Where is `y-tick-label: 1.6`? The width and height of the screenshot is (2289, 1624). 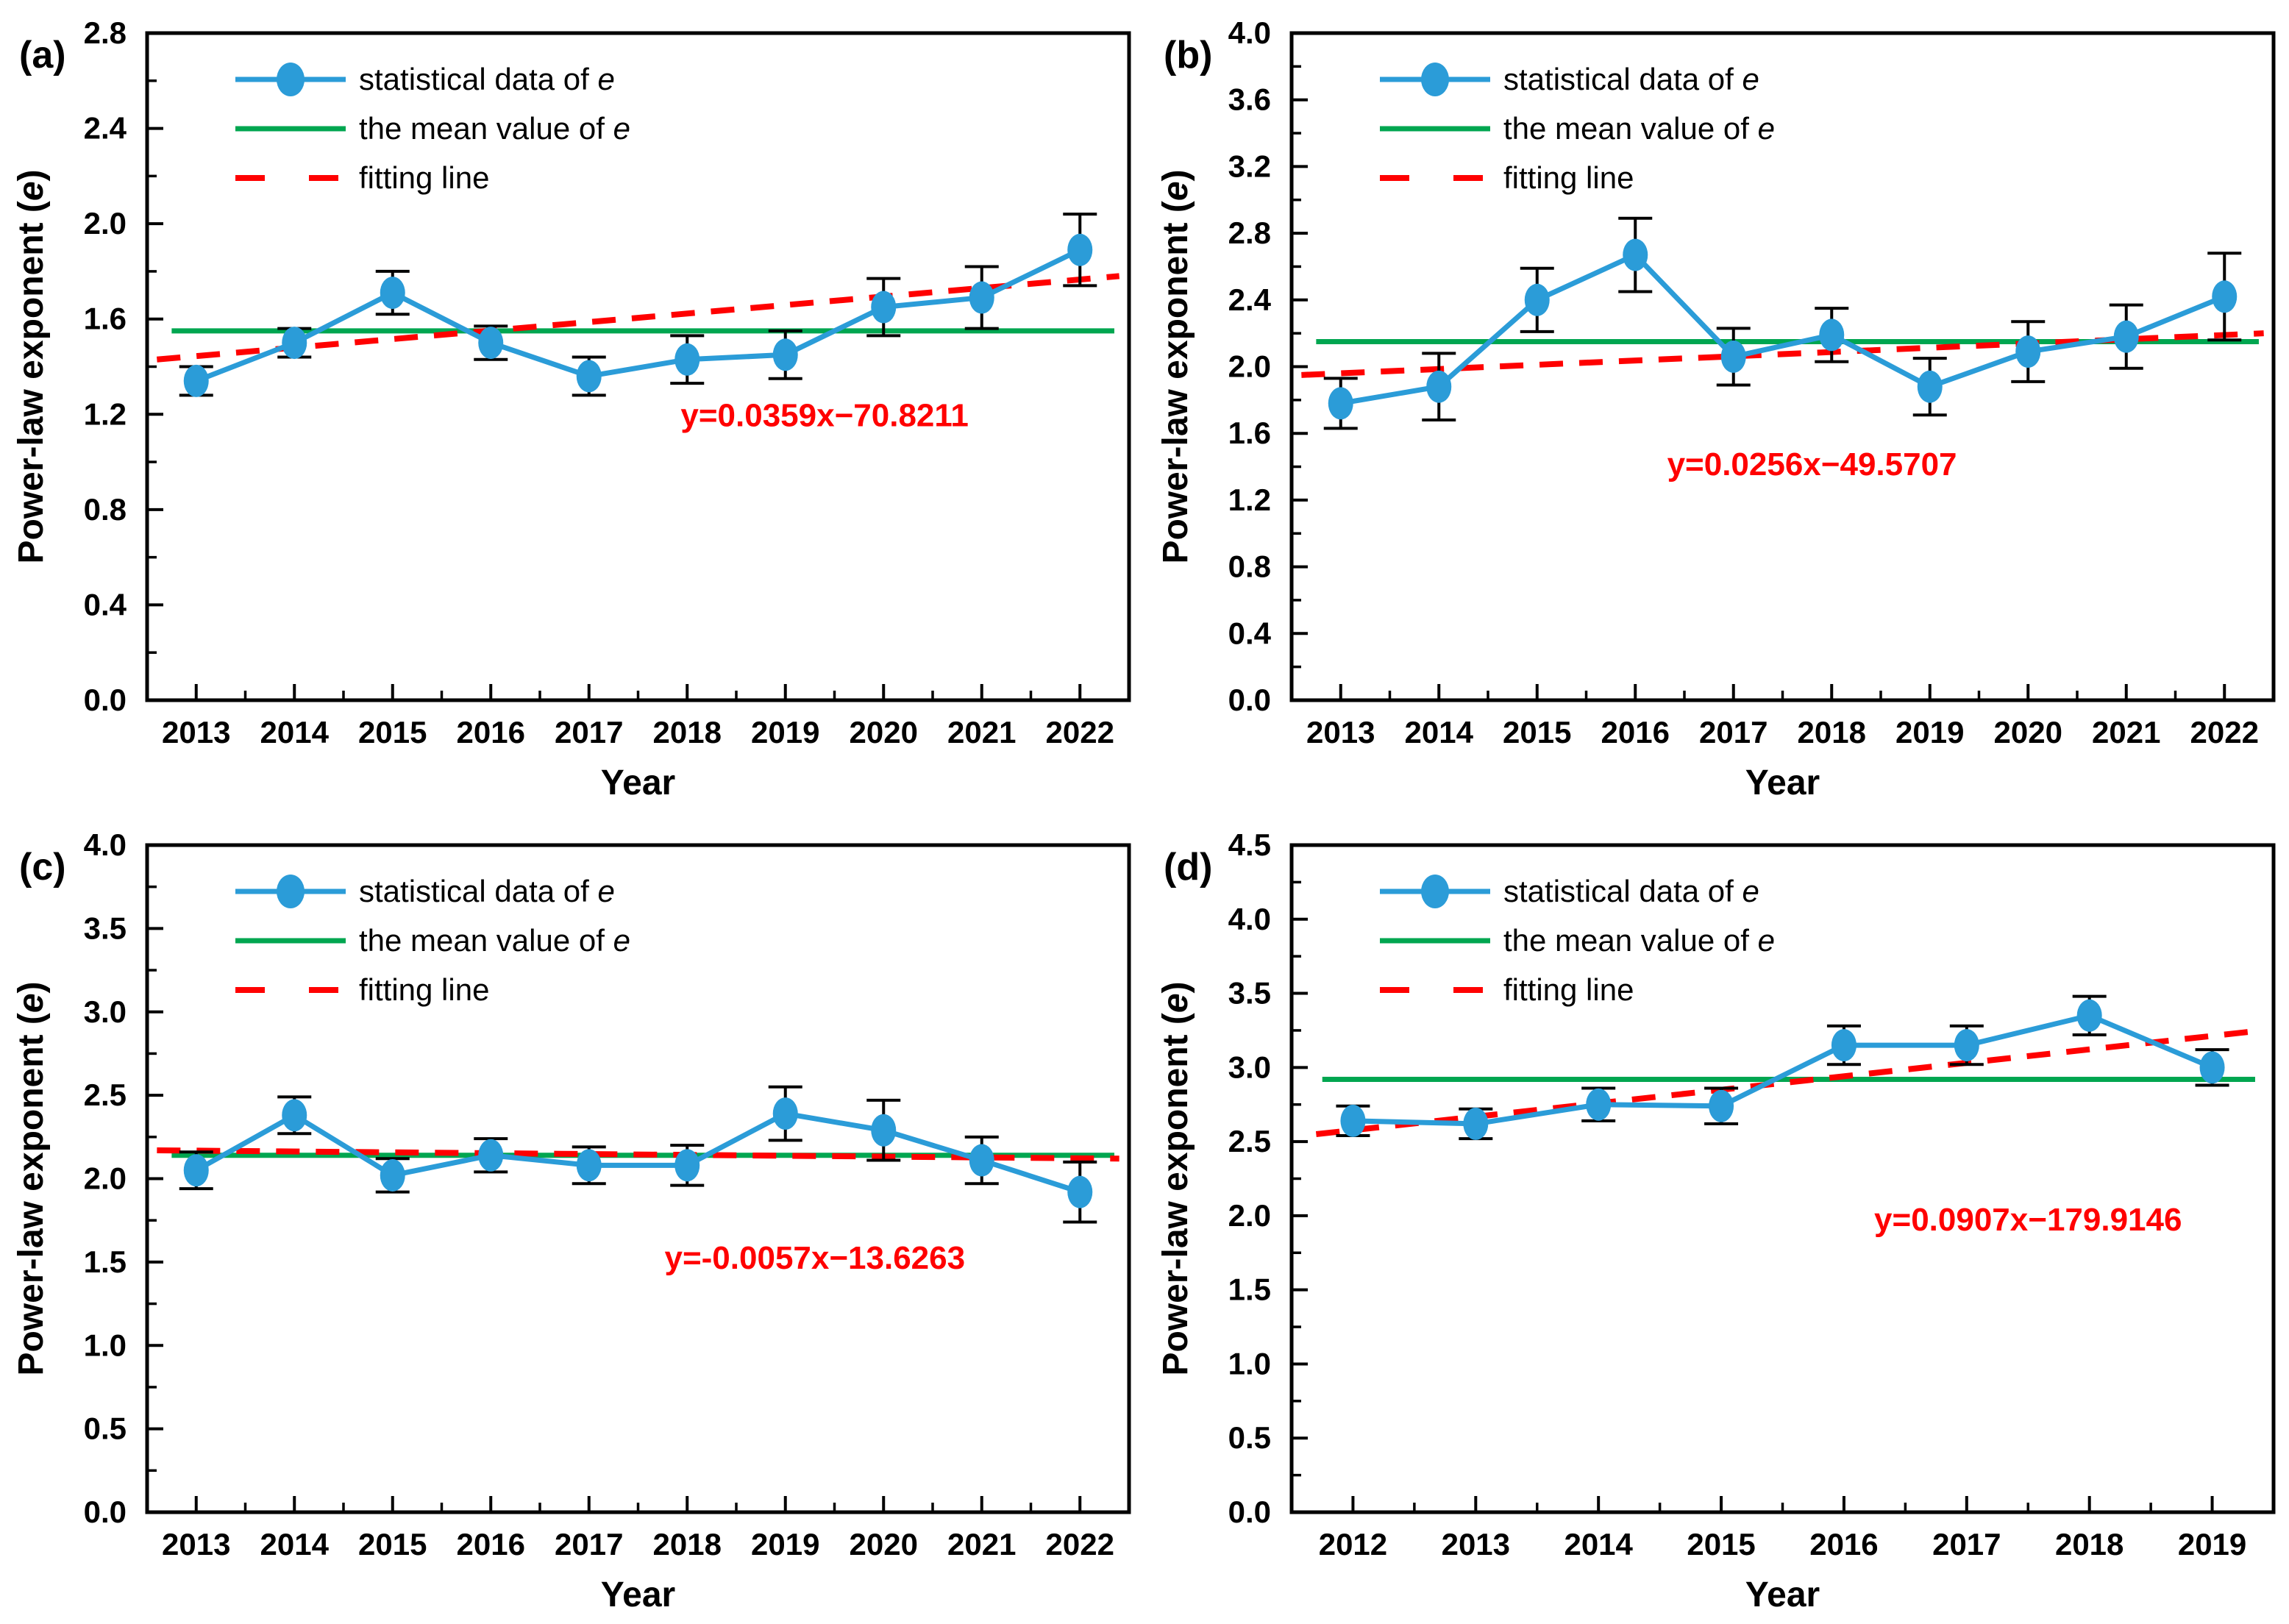 y-tick-label: 1.6 is located at coordinates (1249, 433).